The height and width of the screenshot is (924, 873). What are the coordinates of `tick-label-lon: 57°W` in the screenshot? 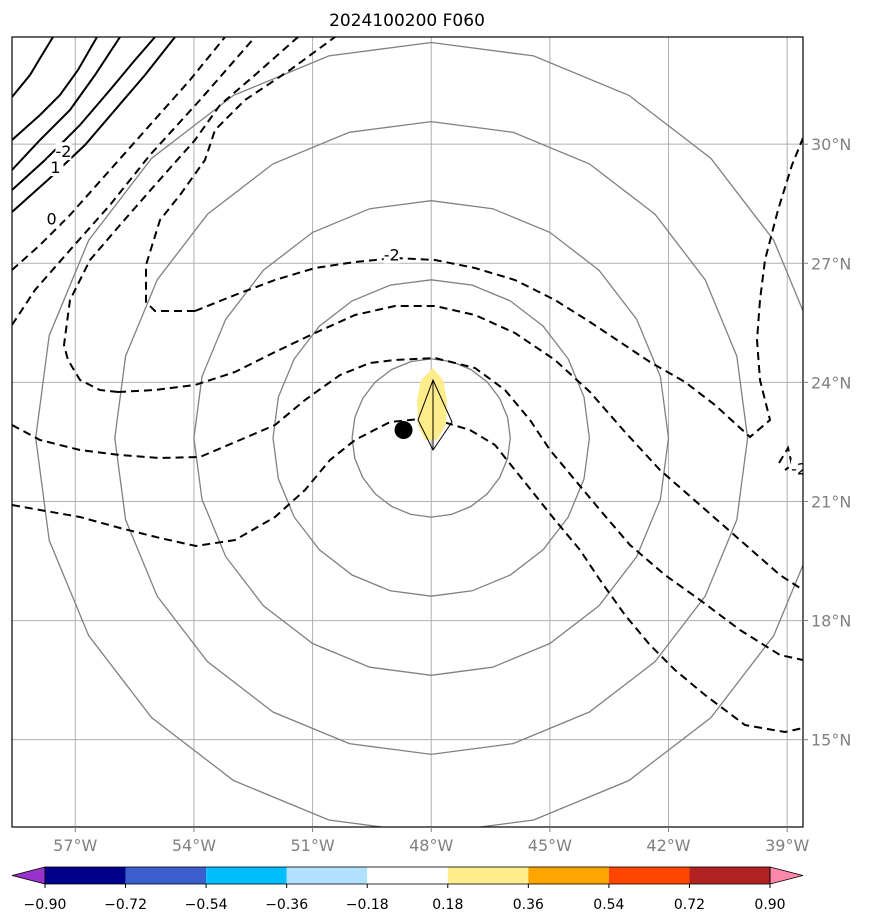 It's located at (75, 845).